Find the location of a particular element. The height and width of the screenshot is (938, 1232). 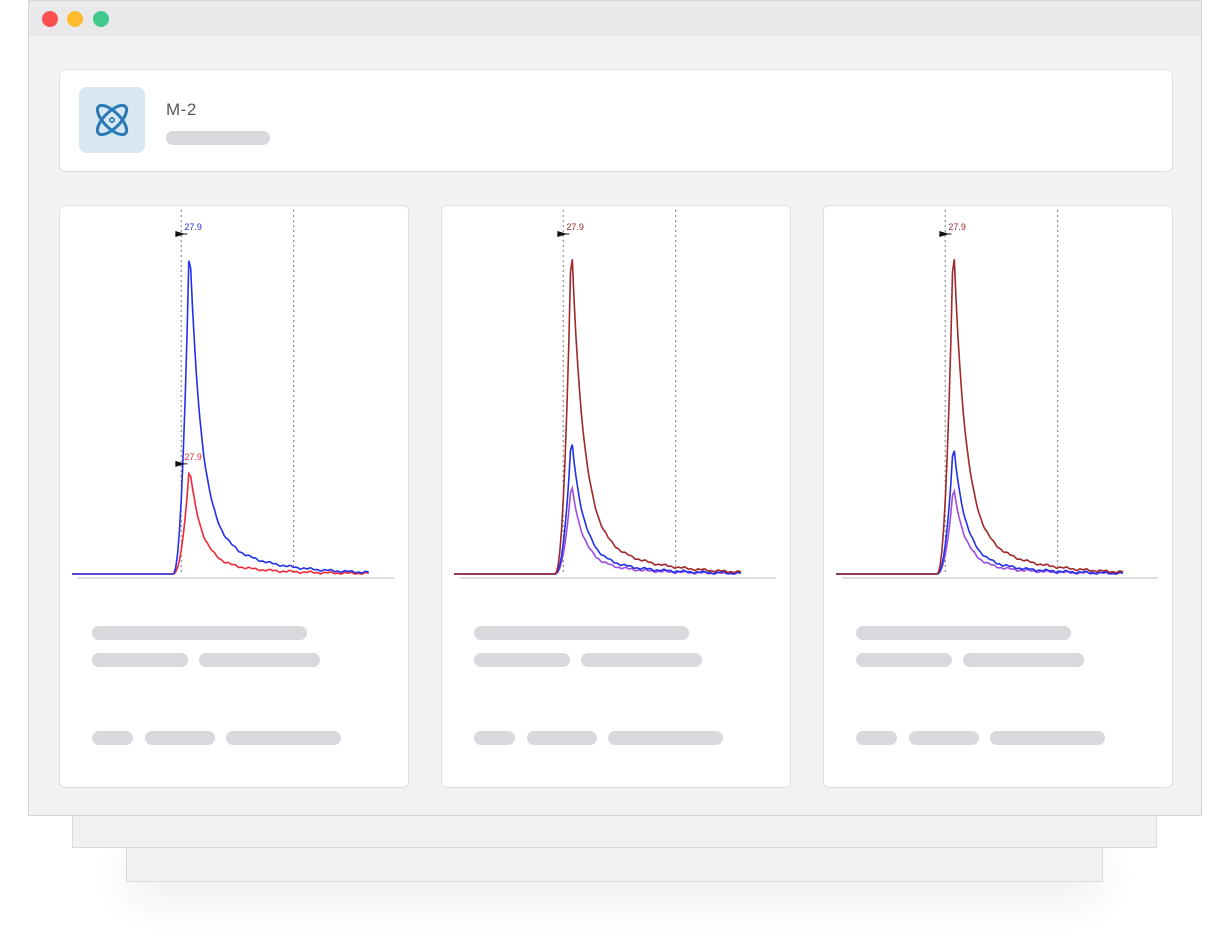

maximize-window-button is located at coordinates (101, 19).